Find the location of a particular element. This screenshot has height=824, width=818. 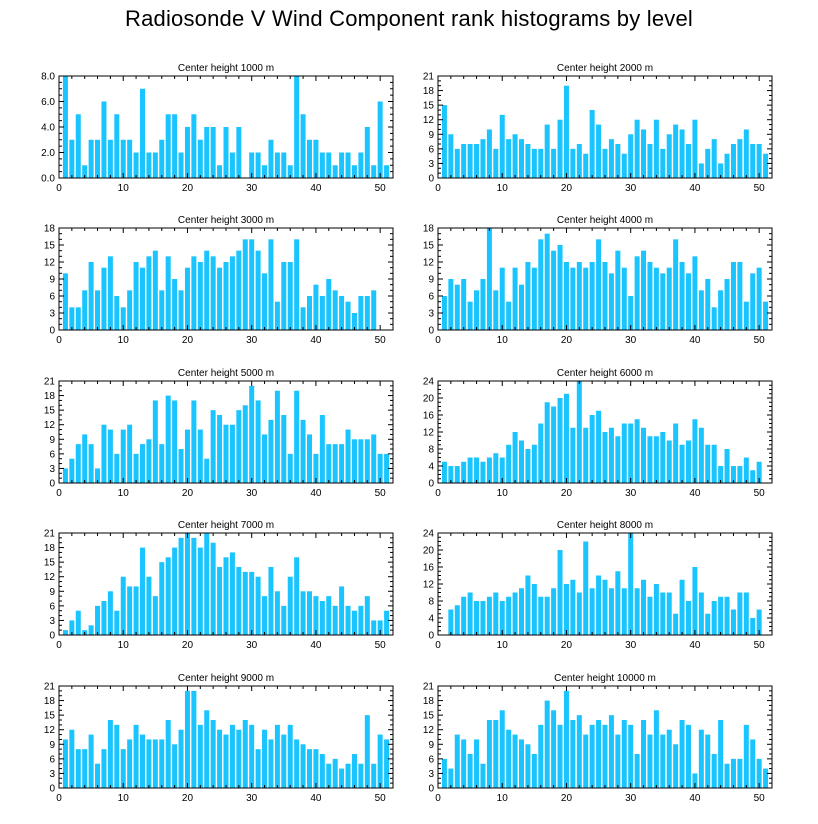

x-tick-label: 20 is located at coordinates (567, 188).